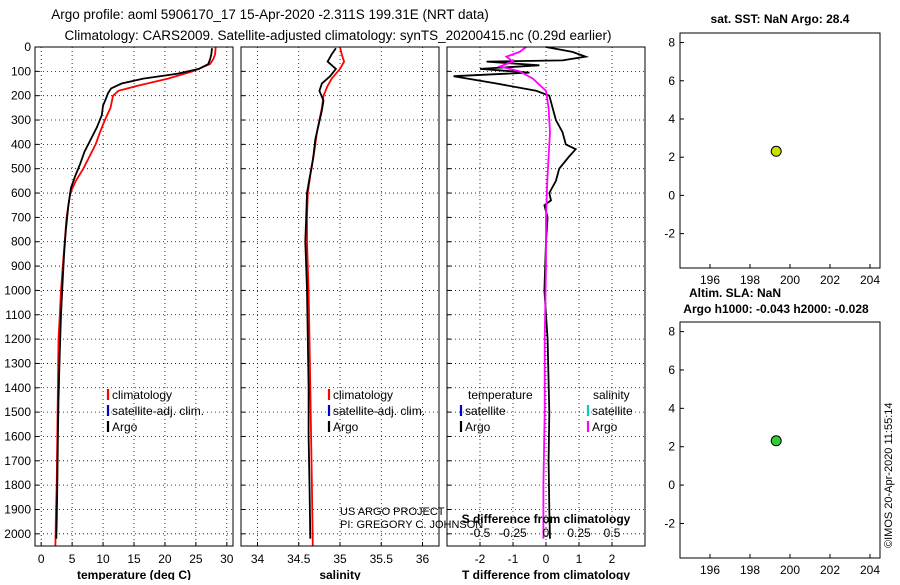 This screenshot has height=585, width=900. What do you see at coordinates (21, 193) in the screenshot?
I see `depth-tick-label: 600` at bounding box center [21, 193].